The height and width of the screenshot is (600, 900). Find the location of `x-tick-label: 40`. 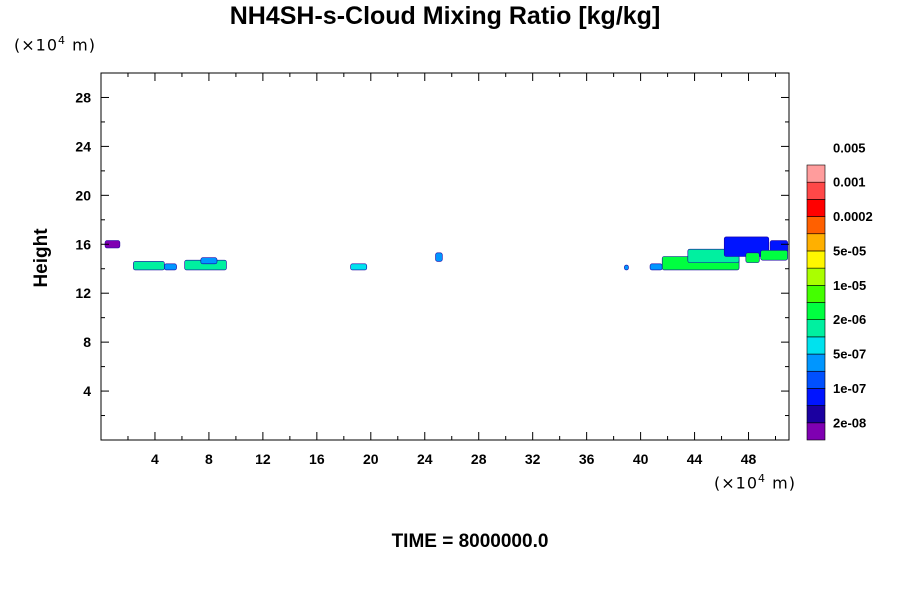

x-tick-label: 40 is located at coordinates (641, 459).